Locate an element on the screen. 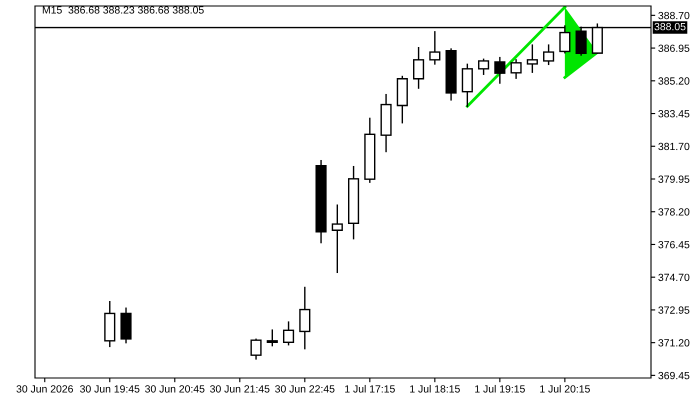 This screenshot has width=700, height=400. x-tick-label: 30 Jun 21:45 is located at coordinates (240, 389).